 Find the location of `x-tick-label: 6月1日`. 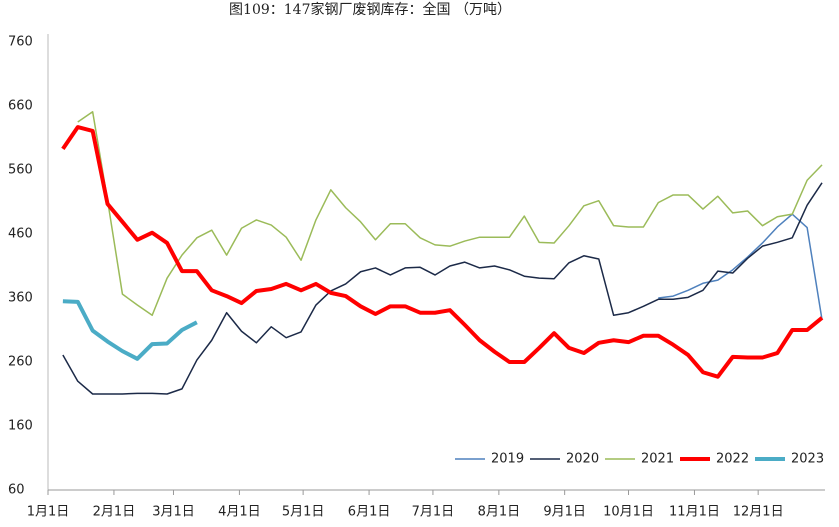

x-tick-label: 6月1日 is located at coordinates (369, 512).